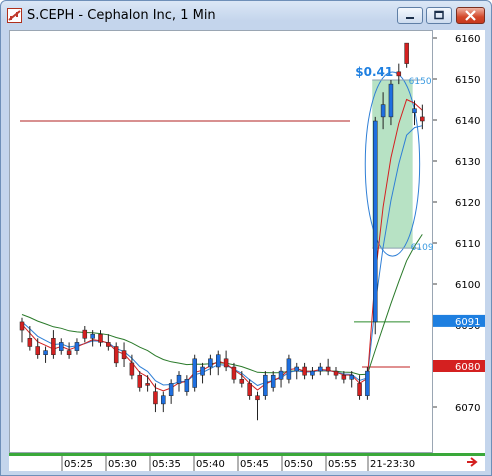  I want to click on minimize-icon, so click(410, 18).